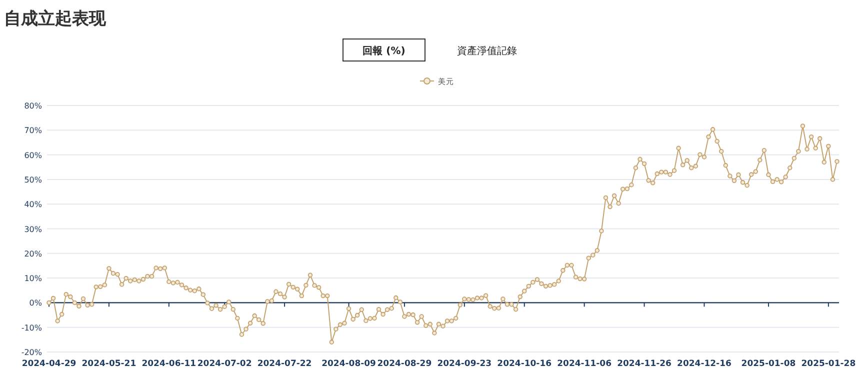 This screenshot has height=383, width=860. What do you see at coordinates (404, 364) in the screenshot?
I see `x-tick-label: 2024-08-29` at bounding box center [404, 364].